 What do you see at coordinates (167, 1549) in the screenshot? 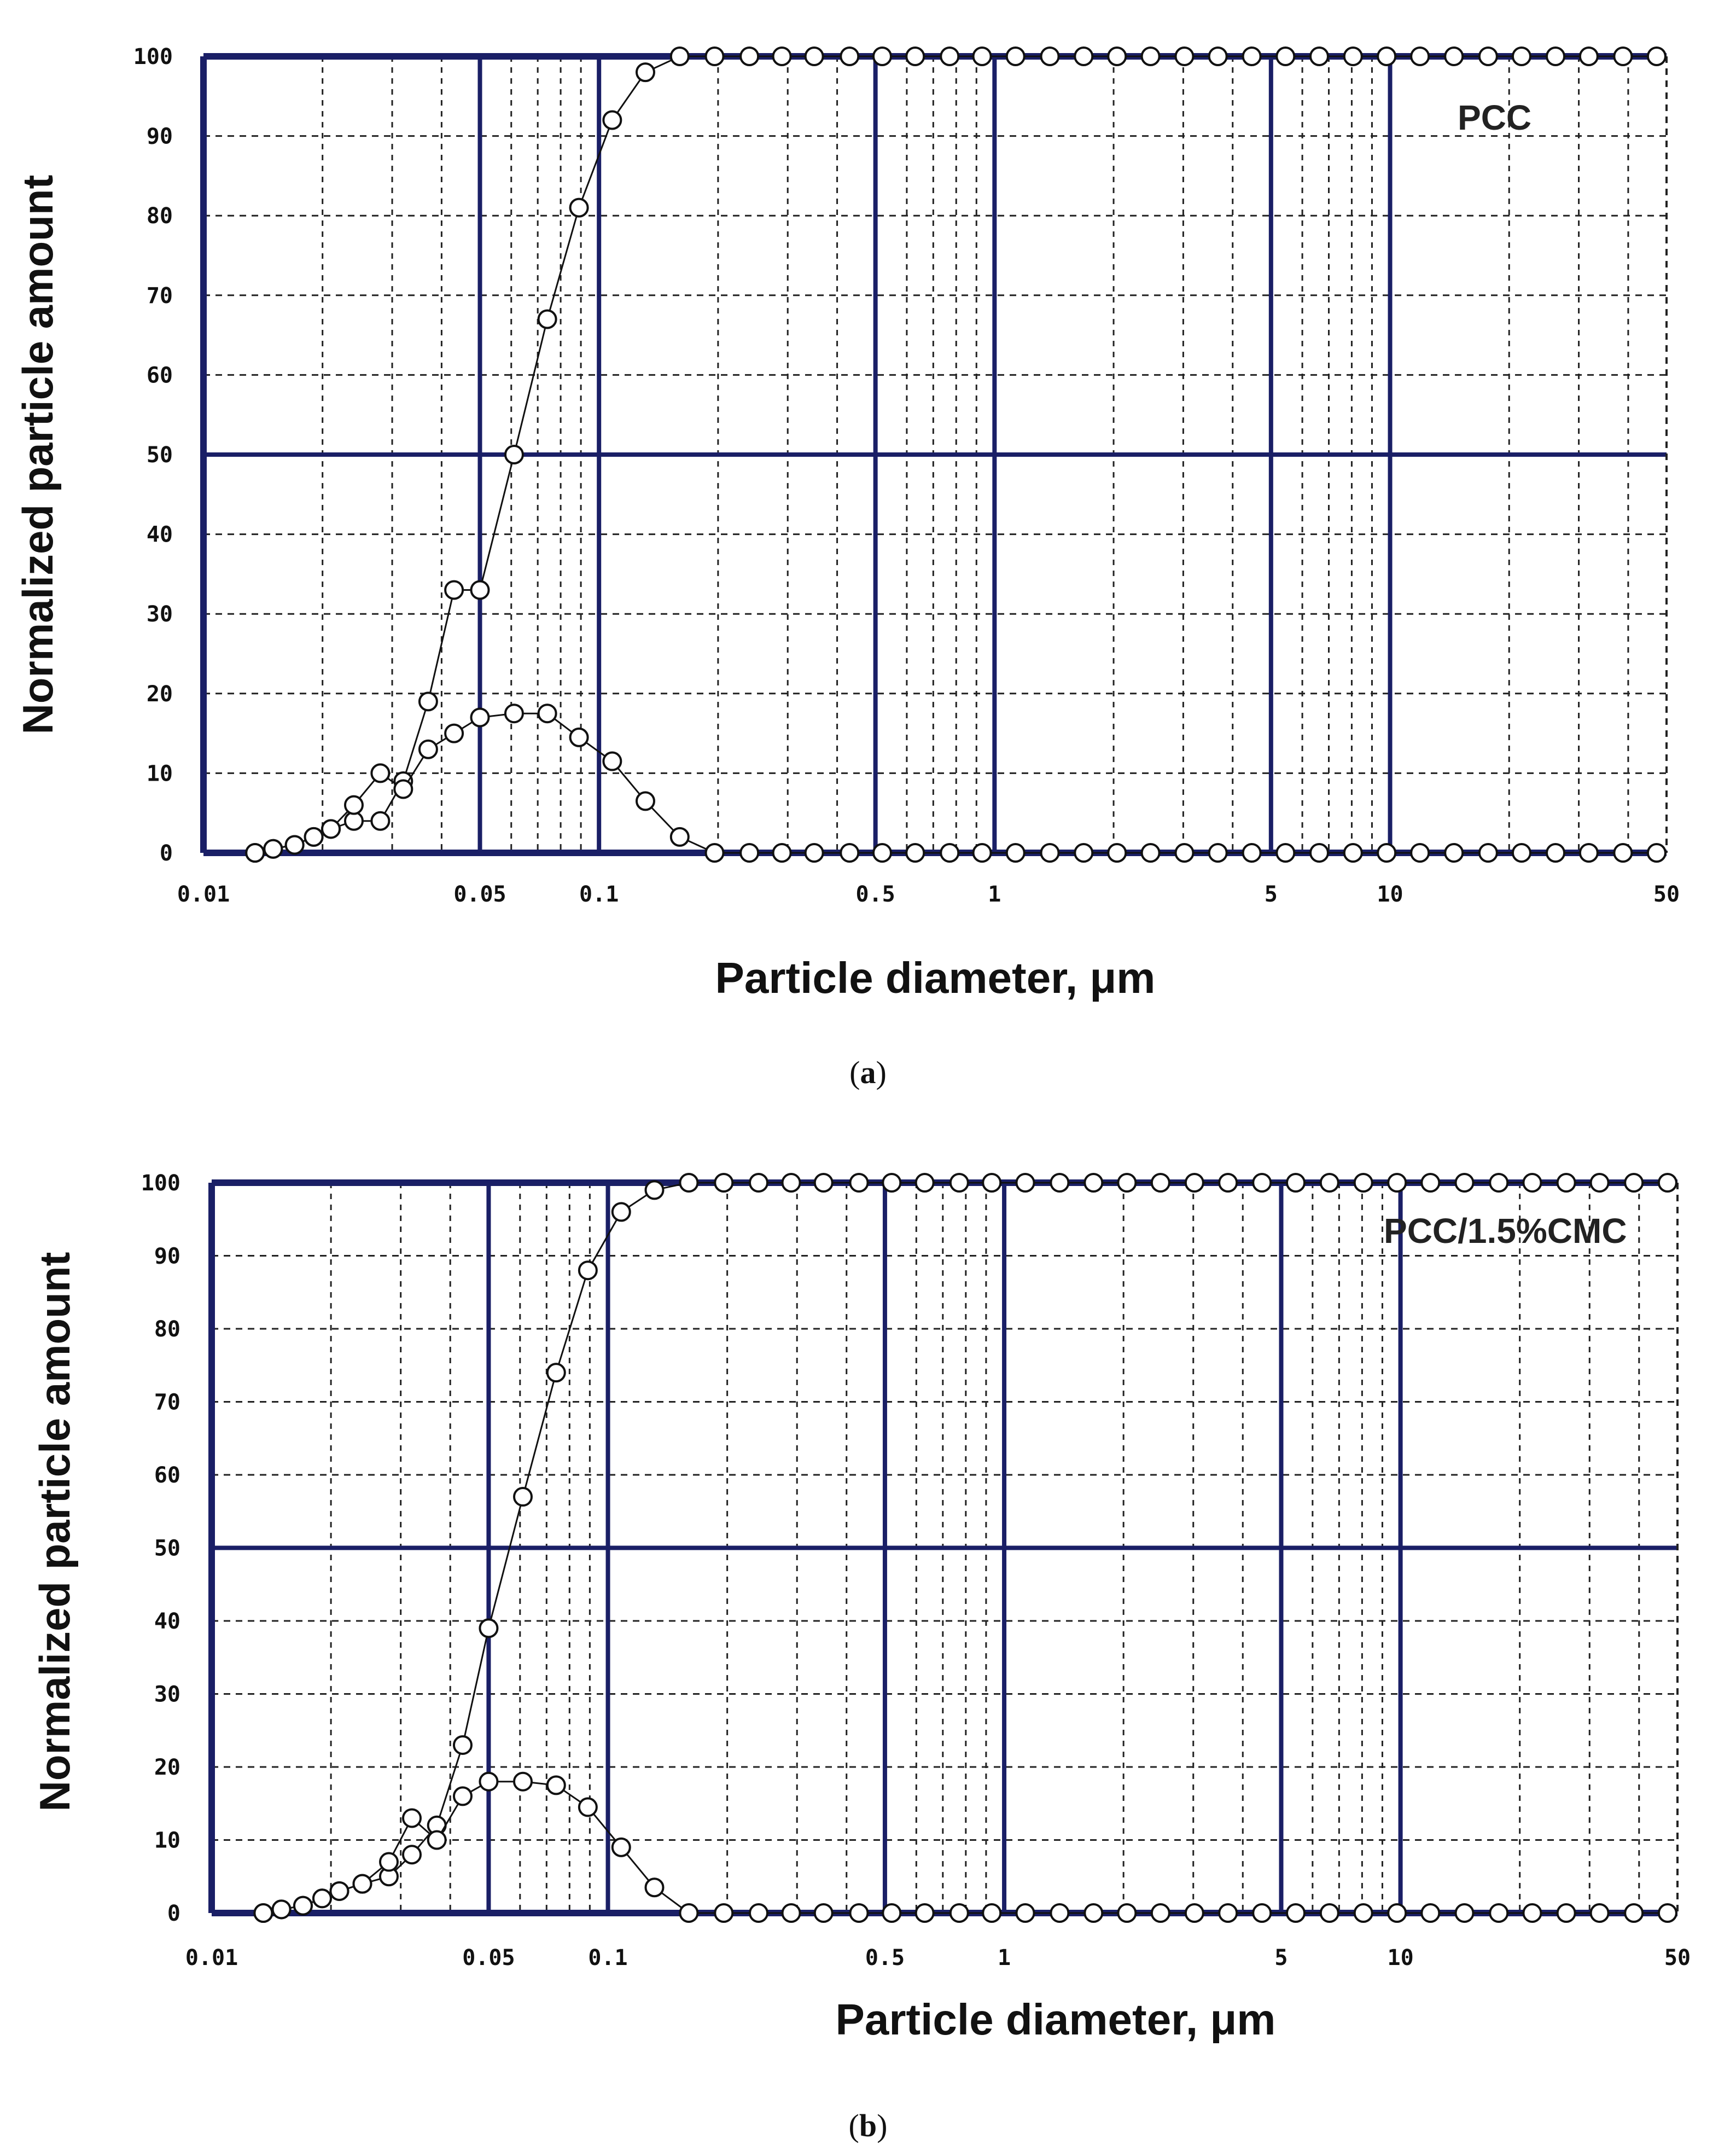
I see `y-tick-label: 50` at bounding box center [167, 1549].